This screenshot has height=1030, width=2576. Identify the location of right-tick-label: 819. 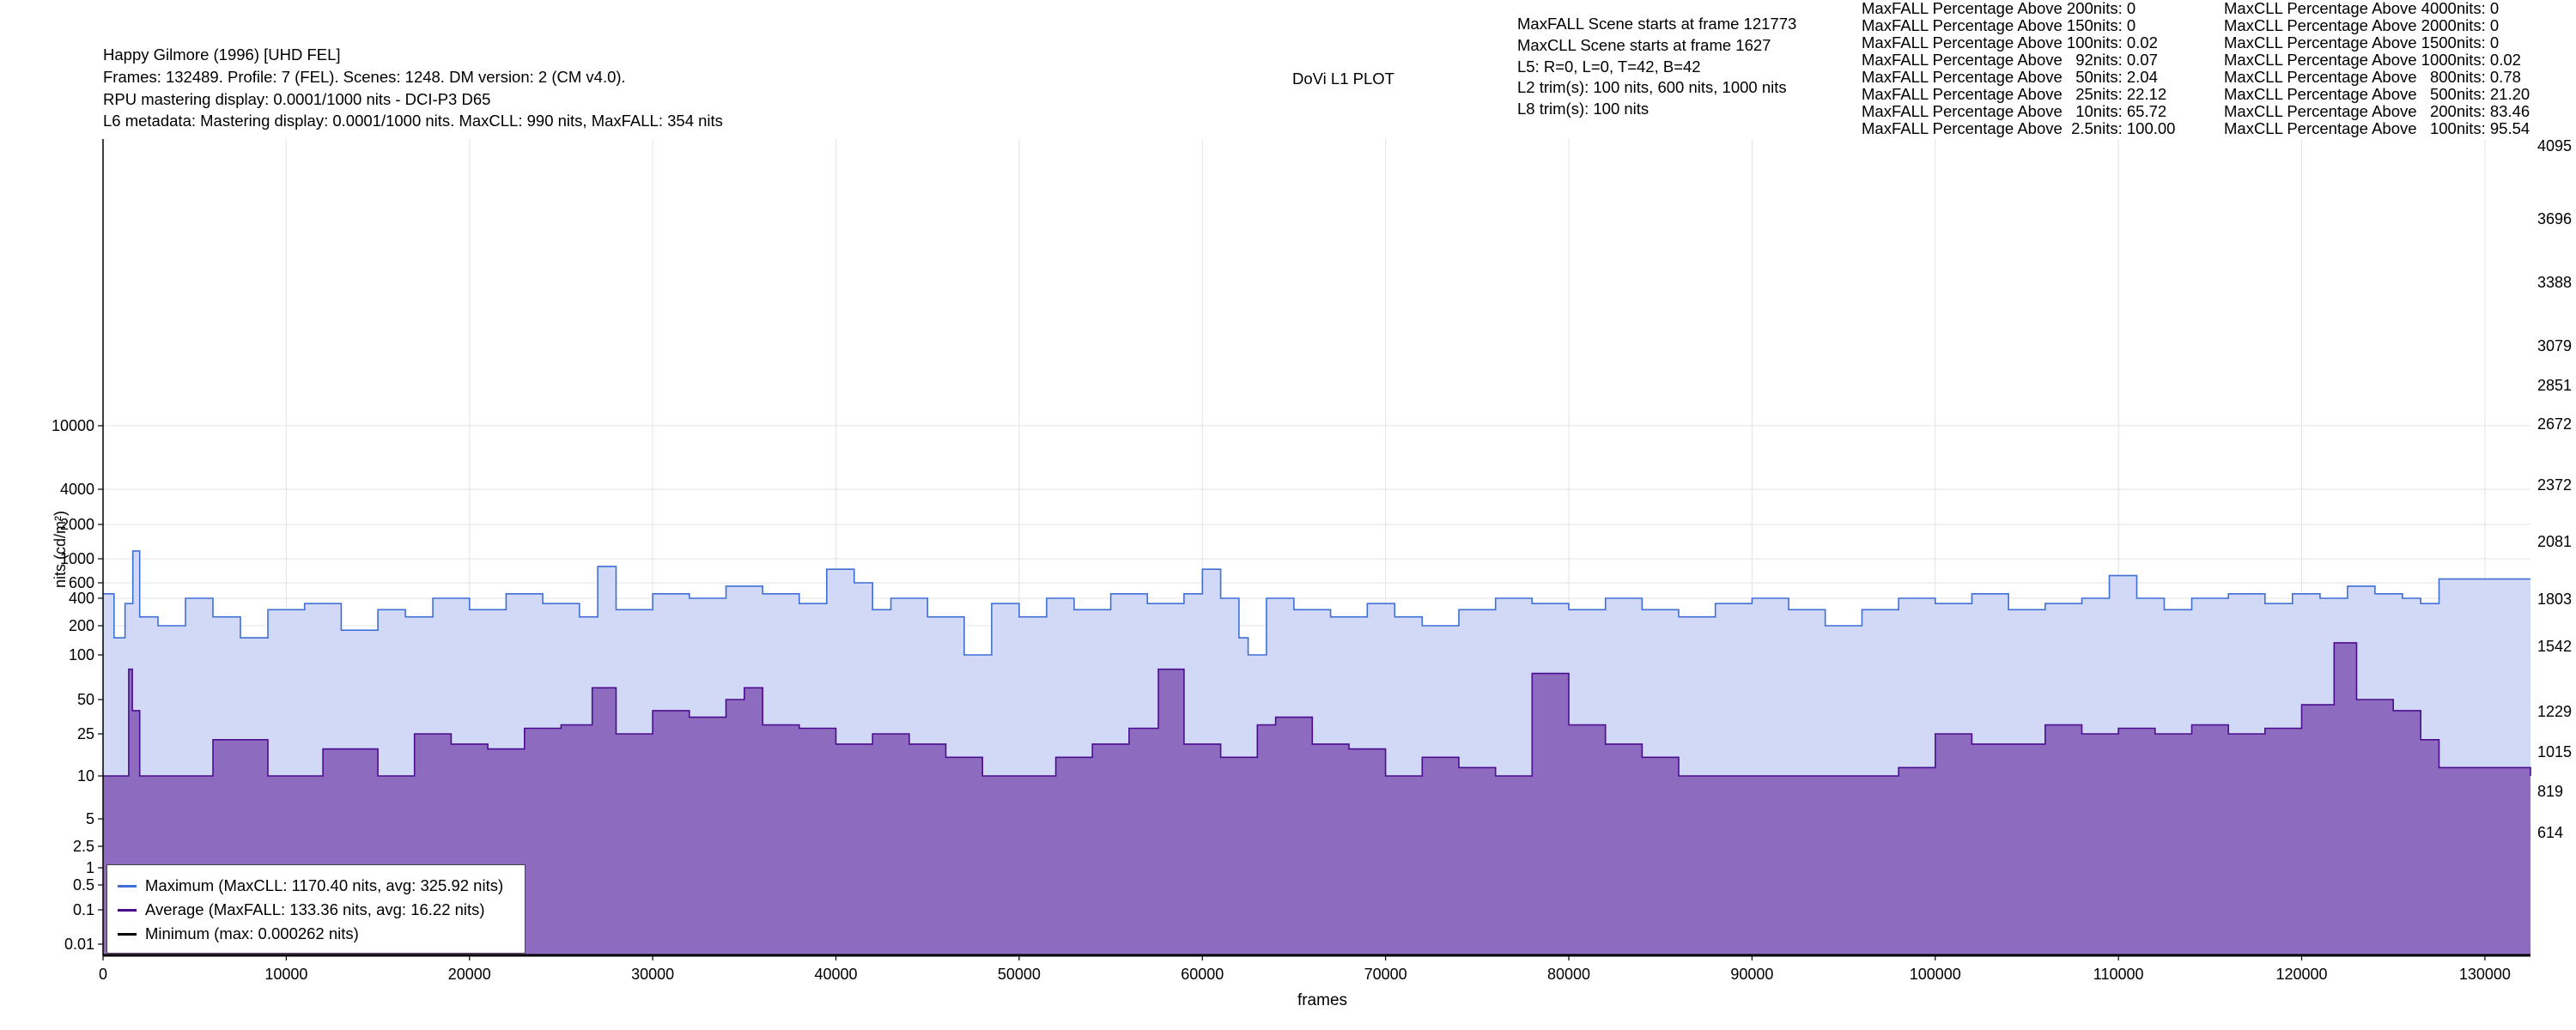
(2550, 791).